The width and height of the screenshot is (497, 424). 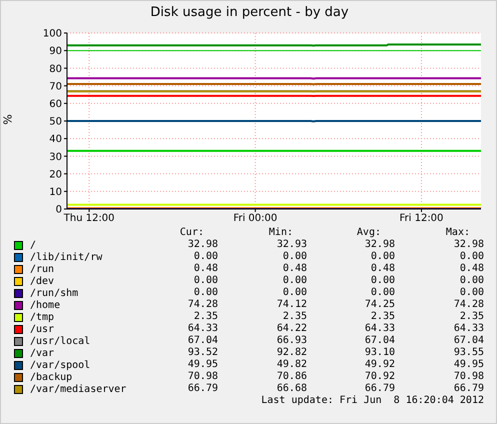 I want to click on y-axis-title: %, so click(x=8, y=119).